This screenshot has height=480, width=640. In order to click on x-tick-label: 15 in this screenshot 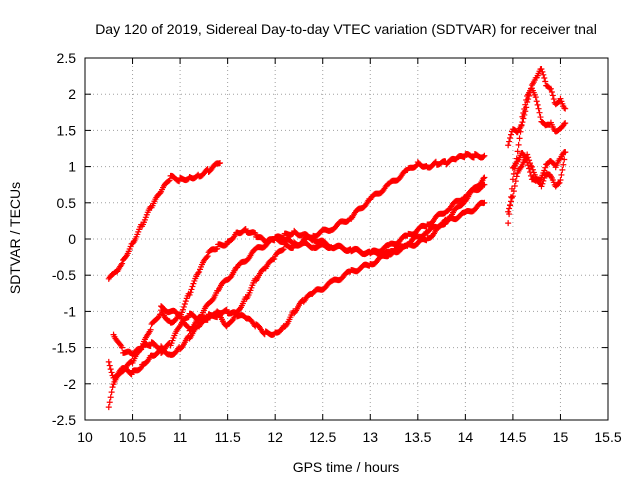, I will do `click(561, 437)`.